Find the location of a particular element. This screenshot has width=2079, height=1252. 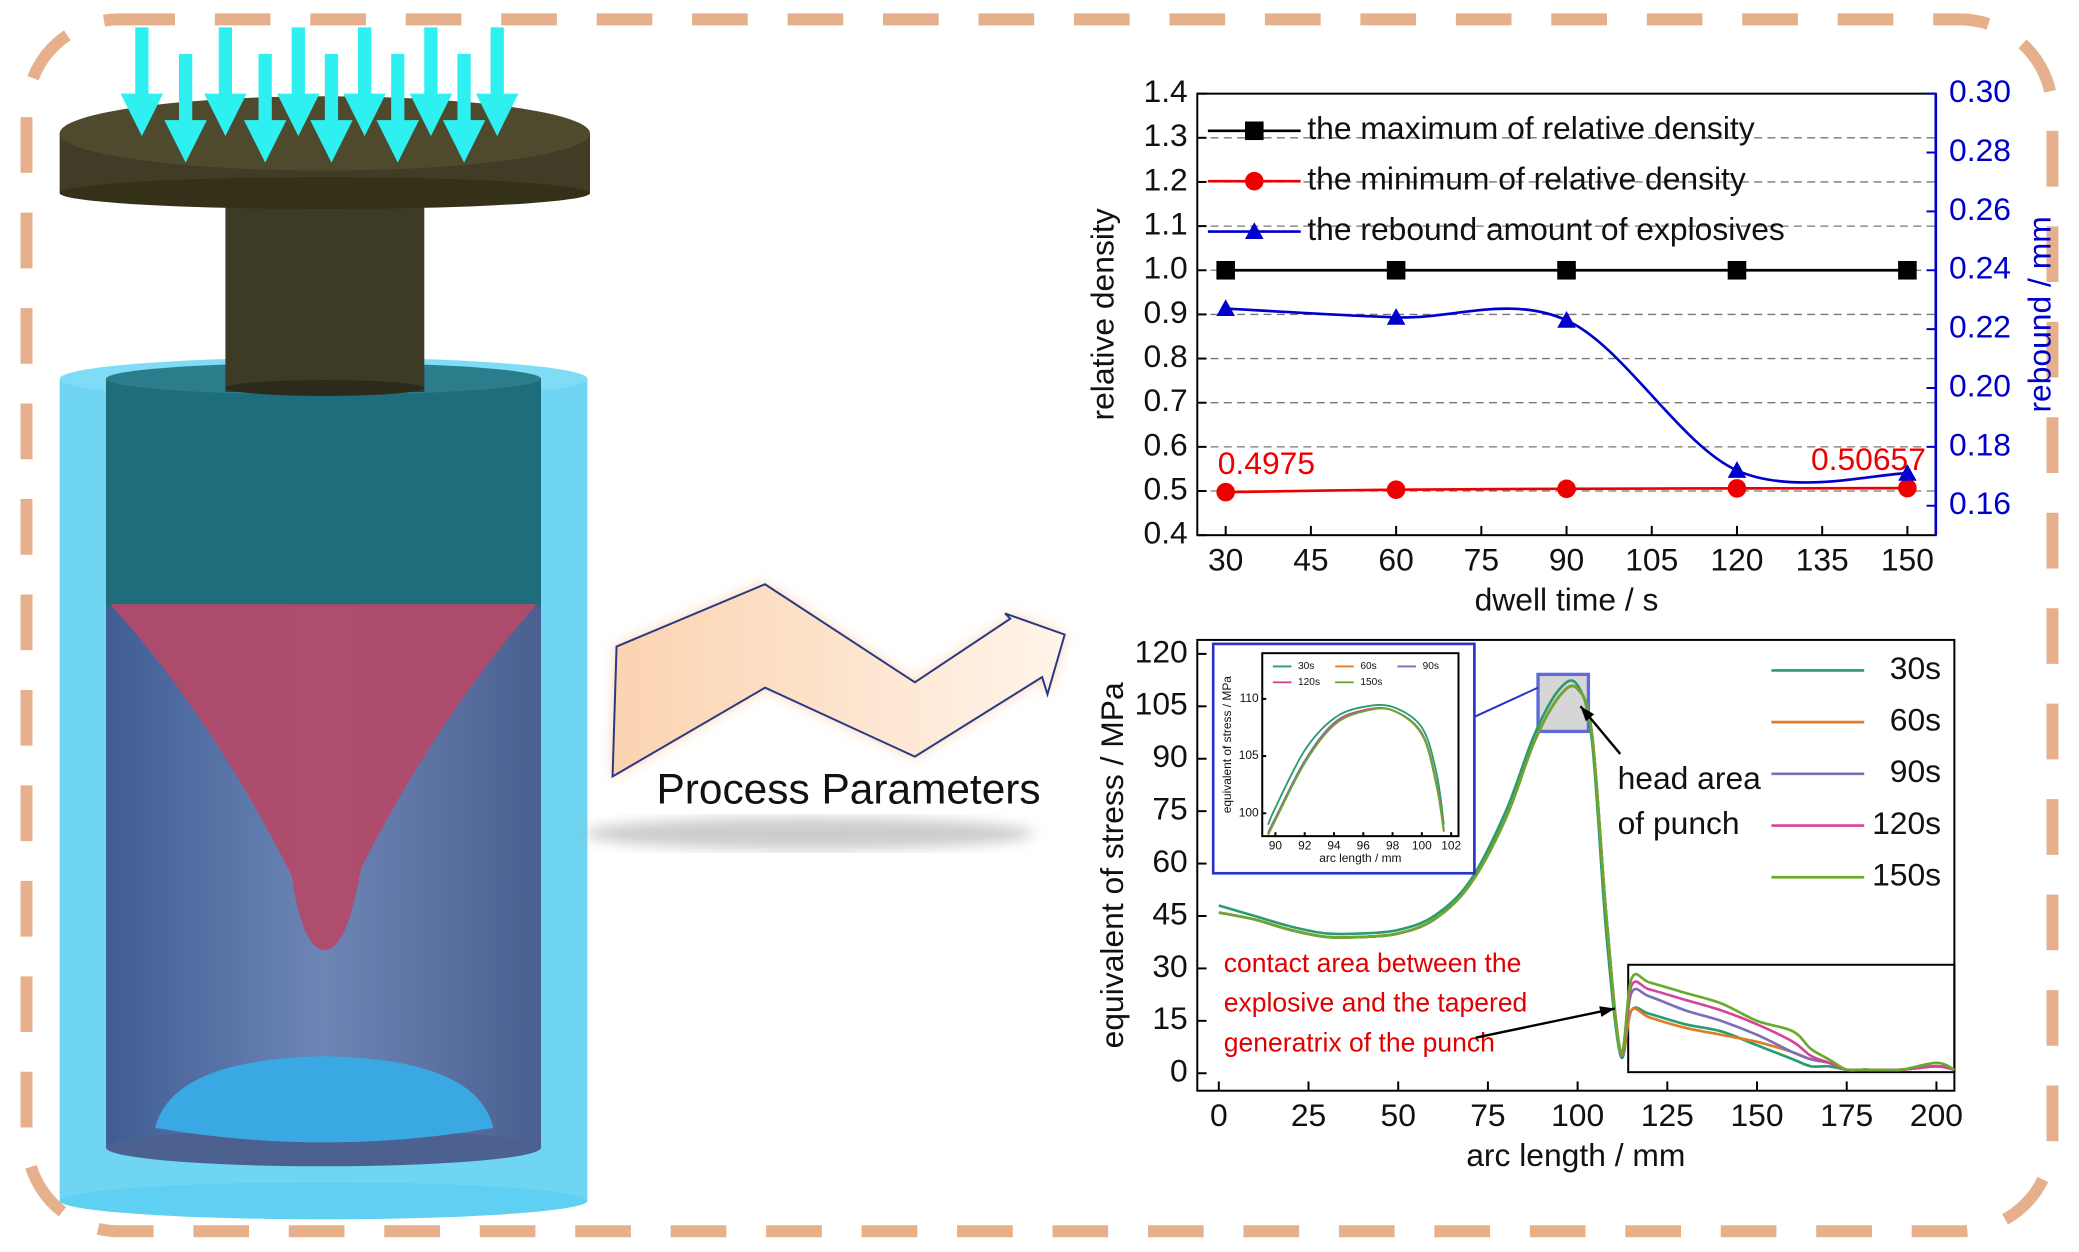

annotation-arrow is located at coordinates (1545, 1023).